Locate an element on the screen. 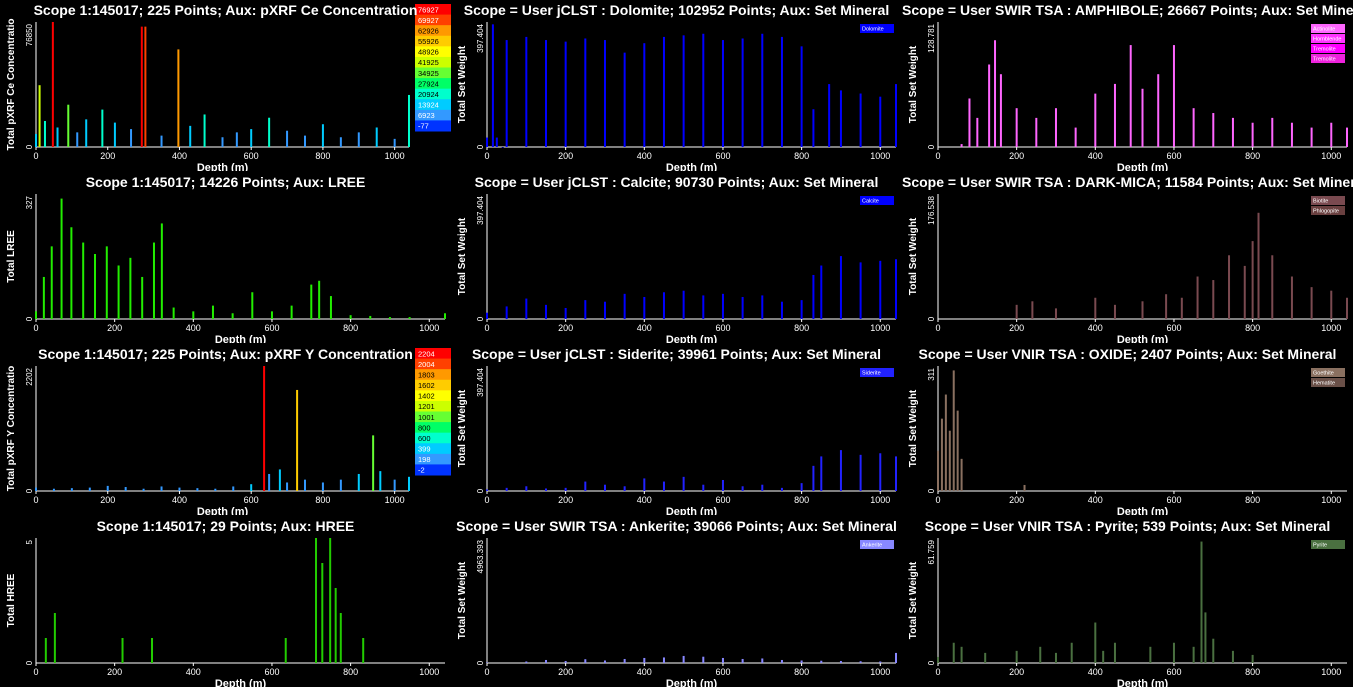 The width and height of the screenshot is (1353, 687). color-scale-entry: 27924 is located at coordinates (433, 84).